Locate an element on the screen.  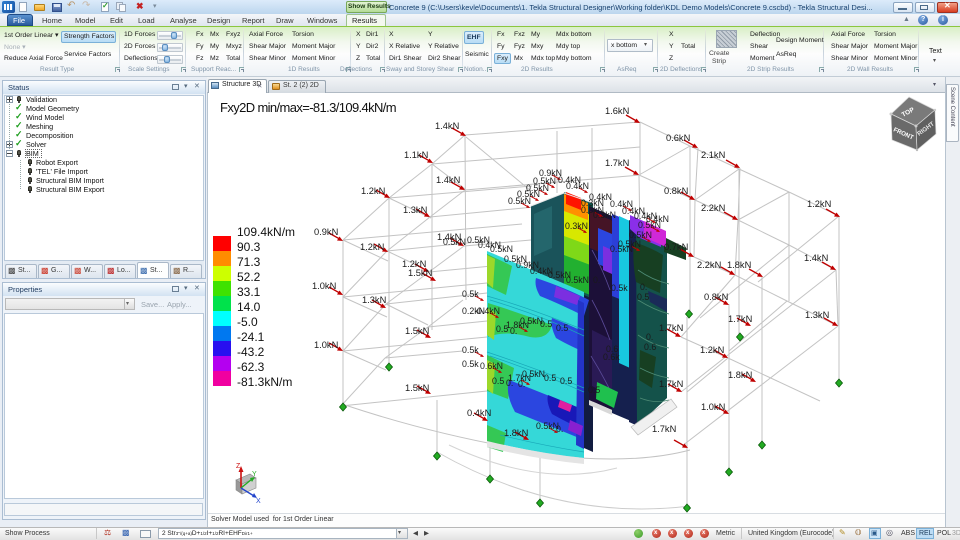
svg-text: X is located at coordinates (258, 501).